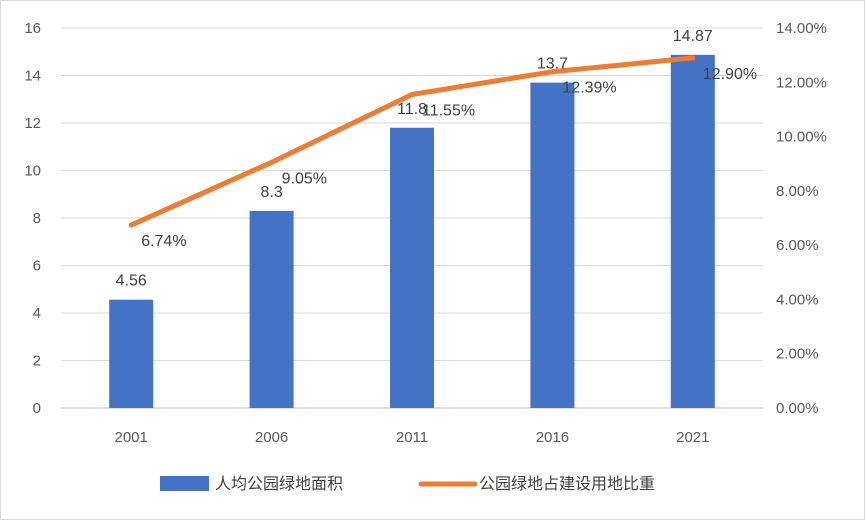 The height and width of the screenshot is (524, 865). I want to click on left-tick-label: 10, so click(32, 171).